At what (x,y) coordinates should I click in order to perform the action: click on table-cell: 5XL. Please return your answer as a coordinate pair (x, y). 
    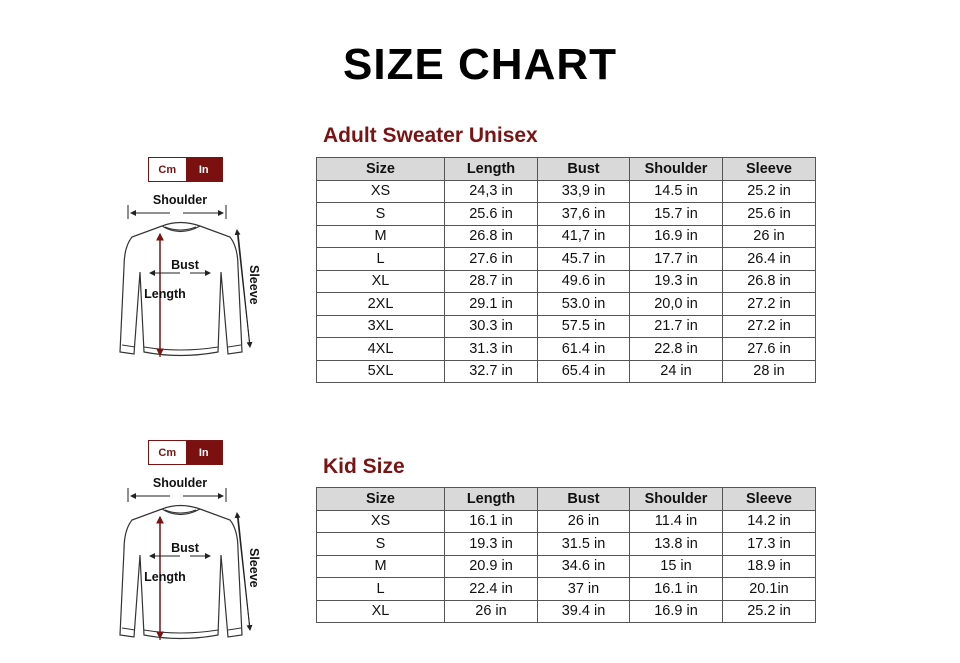
    Looking at the image, I should click on (380, 371).